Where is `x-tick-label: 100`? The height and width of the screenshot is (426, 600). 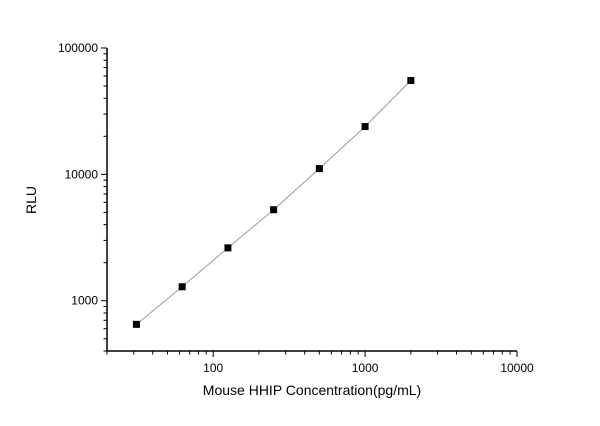 x-tick-label: 100 is located at coordinates (213, 368).